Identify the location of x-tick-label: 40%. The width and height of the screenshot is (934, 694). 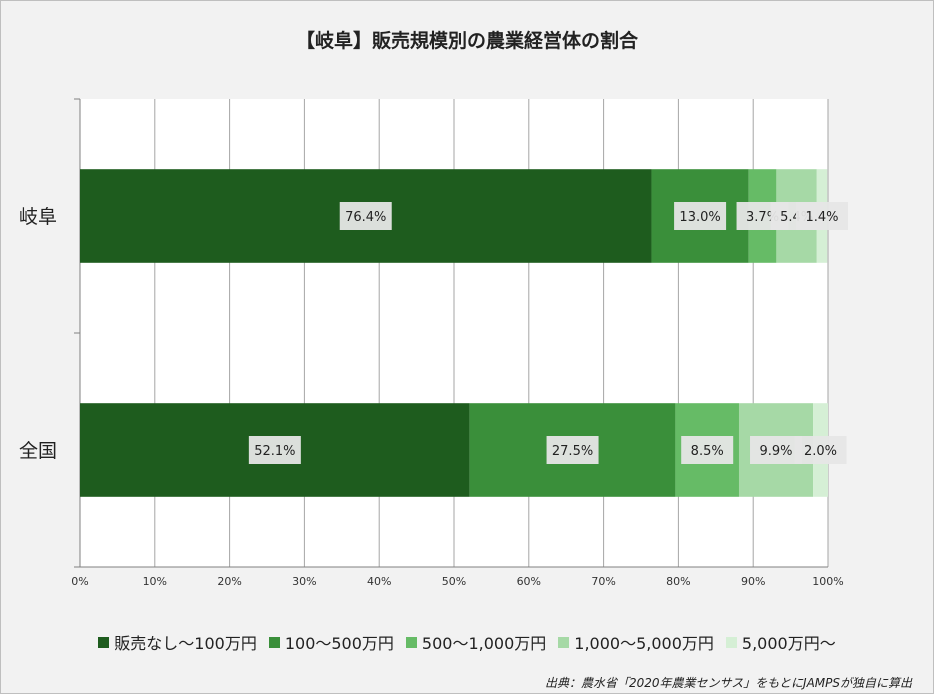
(379, 581).